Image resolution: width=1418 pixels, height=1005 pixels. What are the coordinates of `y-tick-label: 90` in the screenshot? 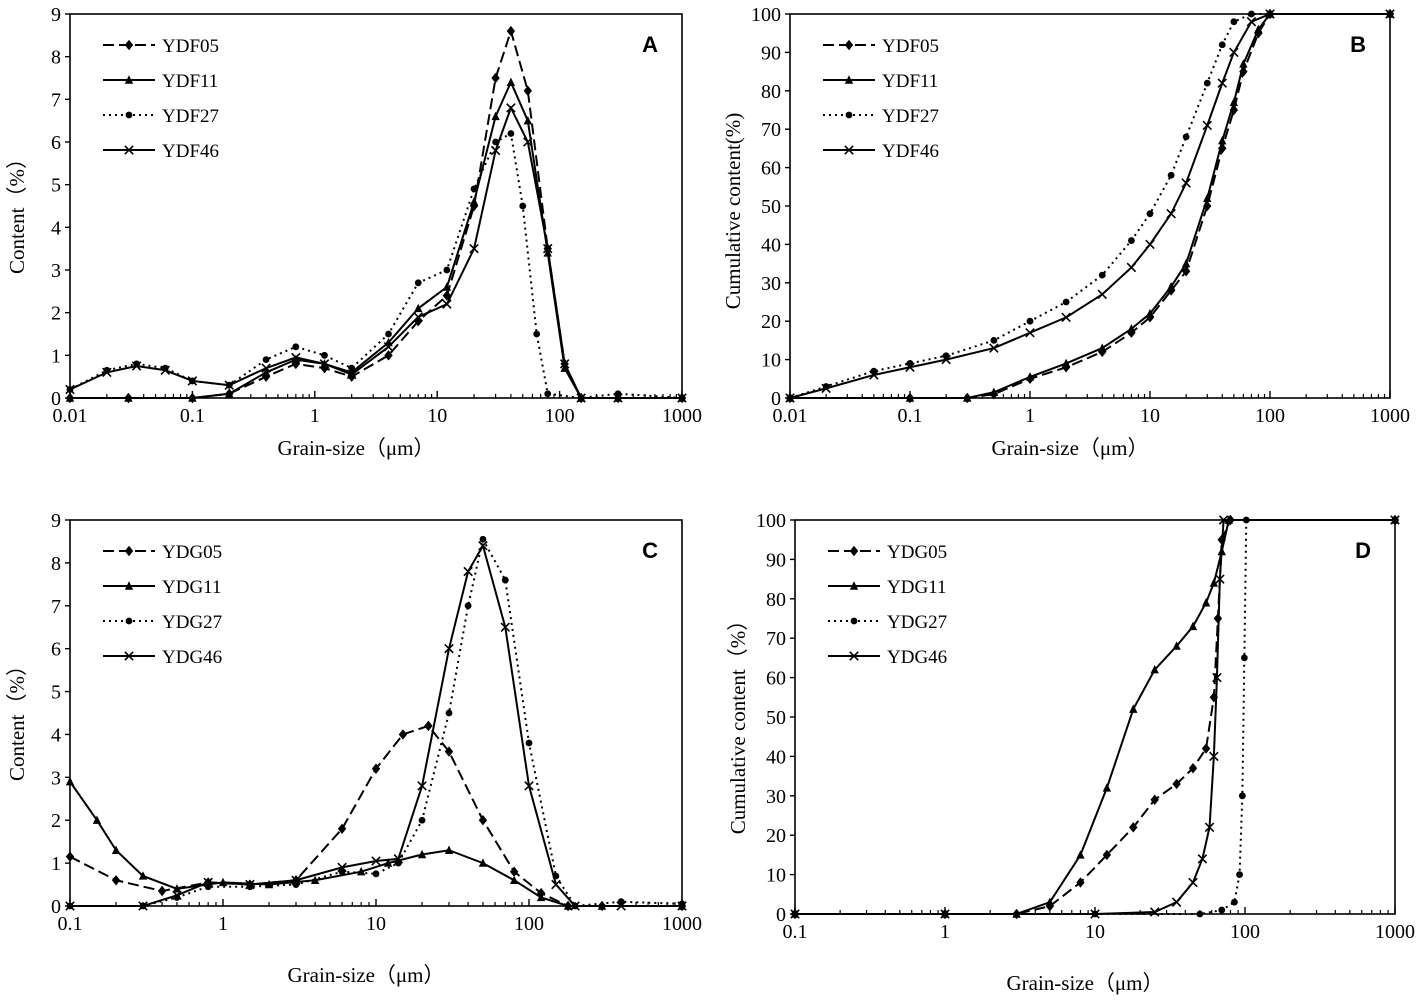 It's located at (776, 560).